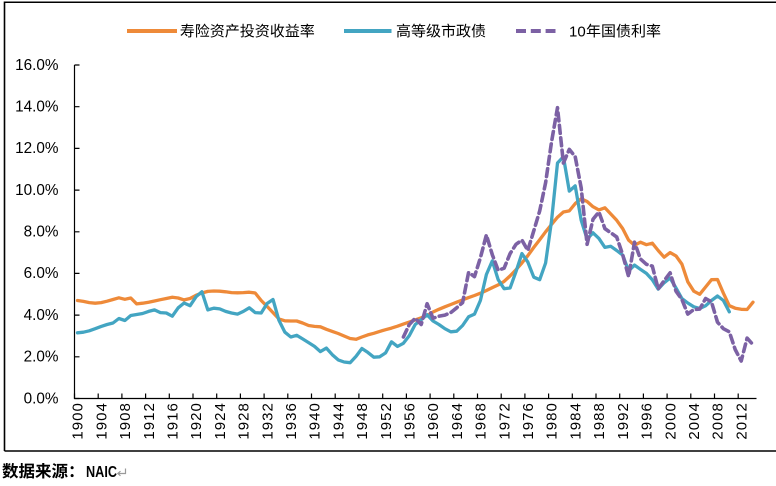 The image size is (776, 486). Describe the element at coordinates (41, 315) in the screenshot. I see `svg-text: 4.0%` at that location.